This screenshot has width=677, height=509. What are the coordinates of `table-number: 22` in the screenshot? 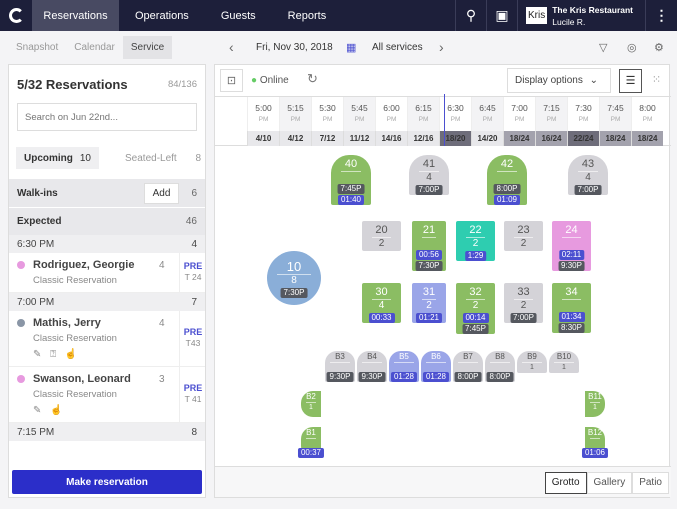 It's located at (475, 230).